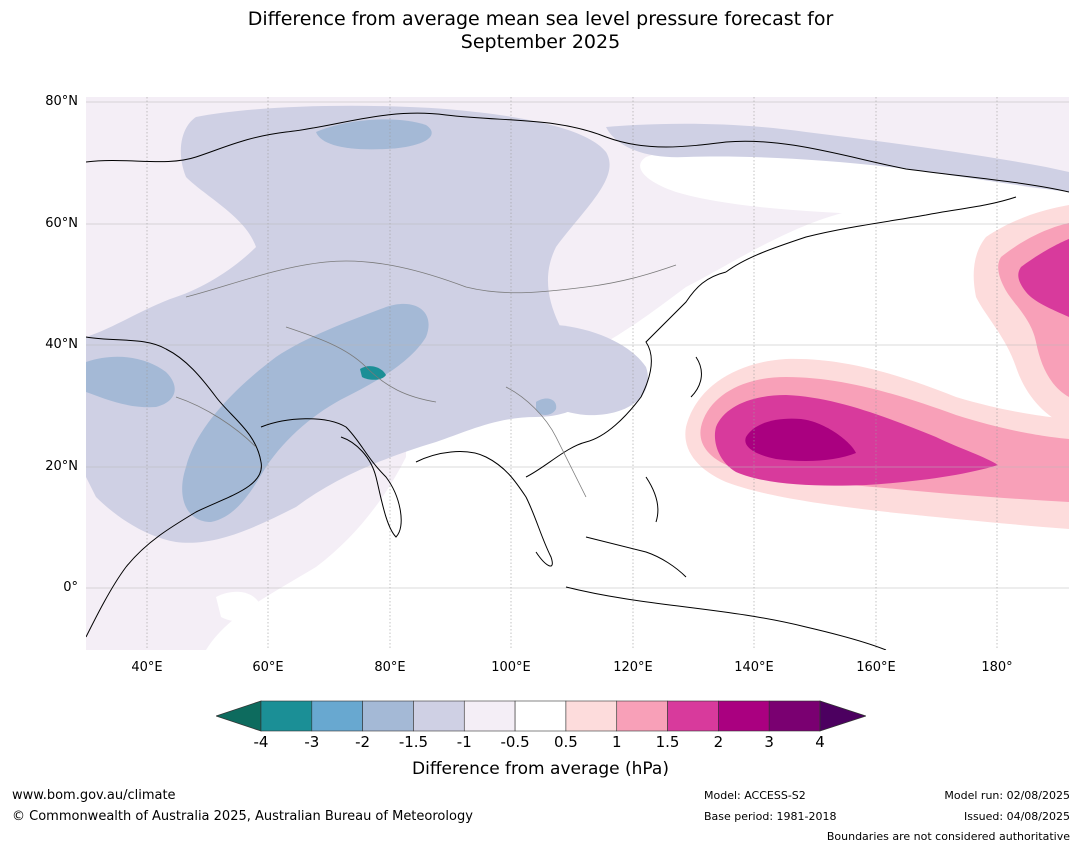  Describe the element at coordinates (582, 370) in the screenshot. I see `negative-anomaly-band-1-china` at that location.